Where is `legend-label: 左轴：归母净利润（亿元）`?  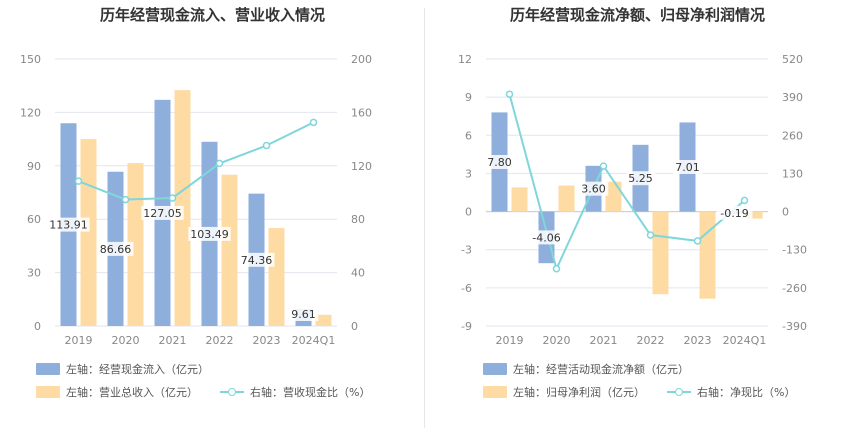 legend-label: 左轴：归母净利润（亿元） is located at coordinates (579, 392).